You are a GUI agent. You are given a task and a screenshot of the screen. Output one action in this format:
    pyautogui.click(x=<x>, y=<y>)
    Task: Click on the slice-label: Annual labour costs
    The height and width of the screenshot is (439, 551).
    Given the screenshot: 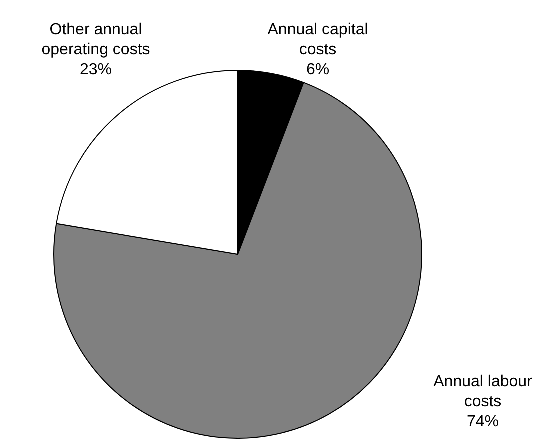 What is the action you would take?
    pyautogui.click(x=484, y=391)
    